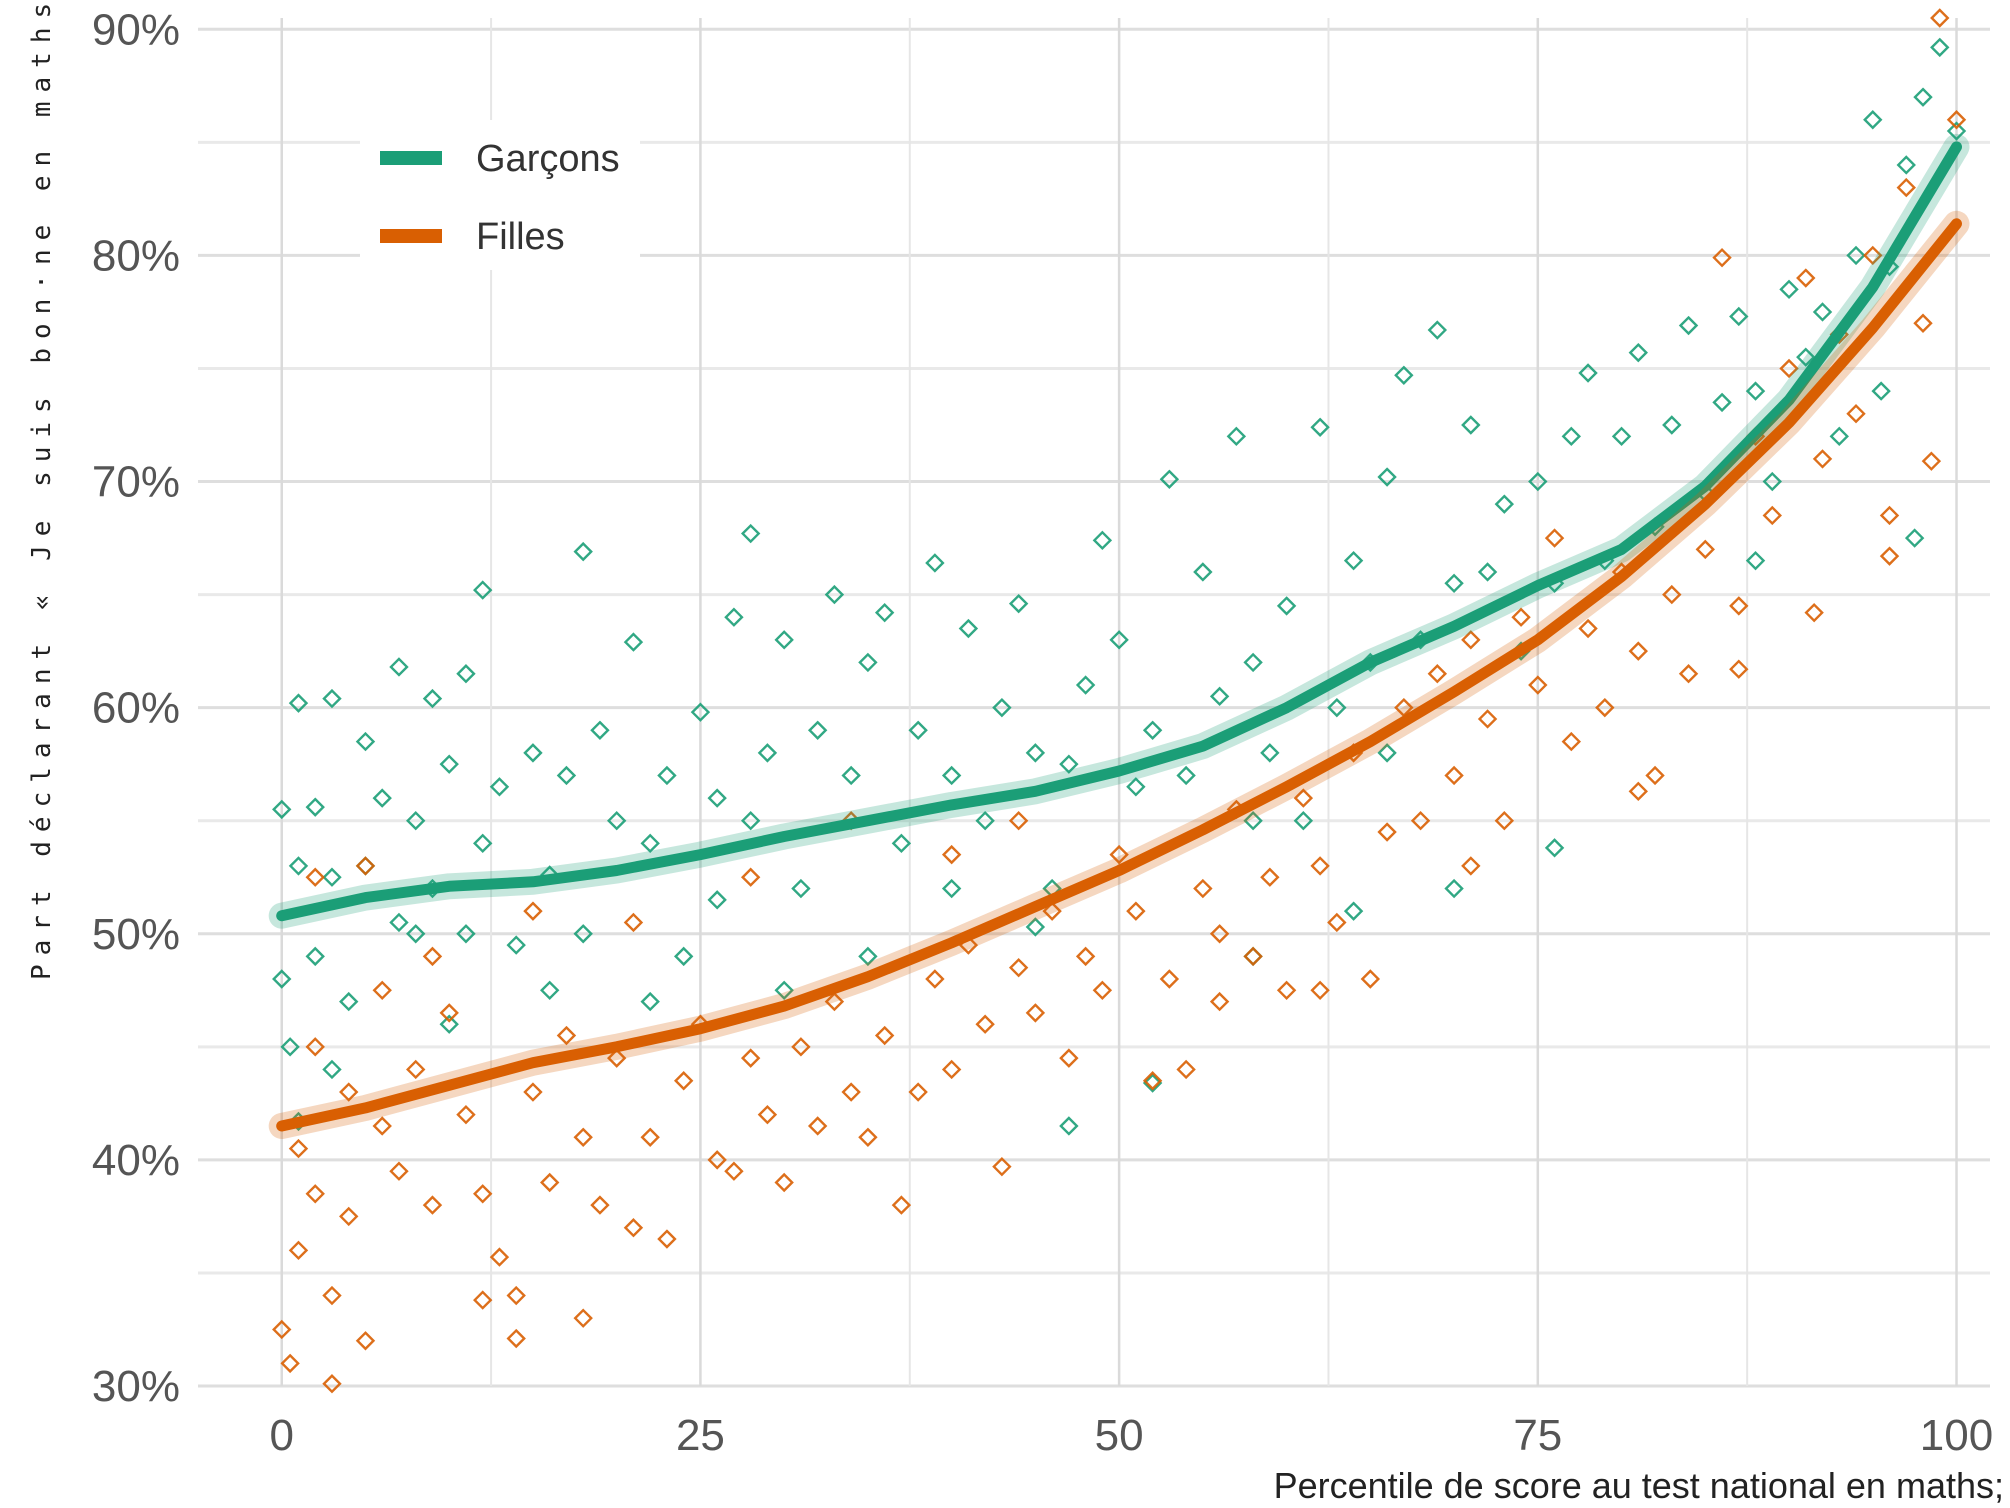 This screenshot has width=2010, height=1508. What do you see at coordinates (548, 159) in the screenshot?
I see `legend-label-garcons: Garçons` at bounding box center [548, 159].